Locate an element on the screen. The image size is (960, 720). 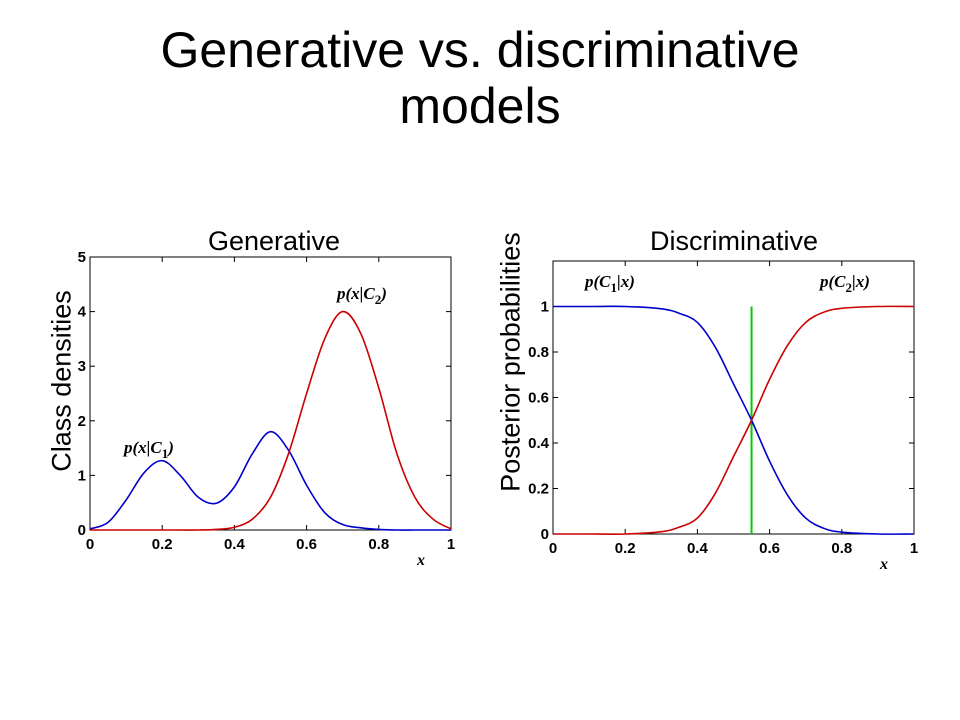
discriminative-series-c1-line is located at coordinates (734, 420).